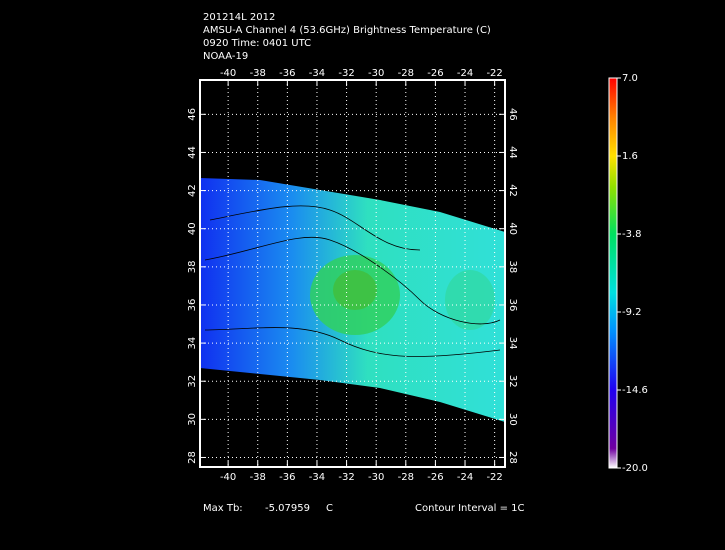  Describe the element at coordinates (632, 312) in the screenshot. I see `colorbar-tick-label: -9.2` at that location.